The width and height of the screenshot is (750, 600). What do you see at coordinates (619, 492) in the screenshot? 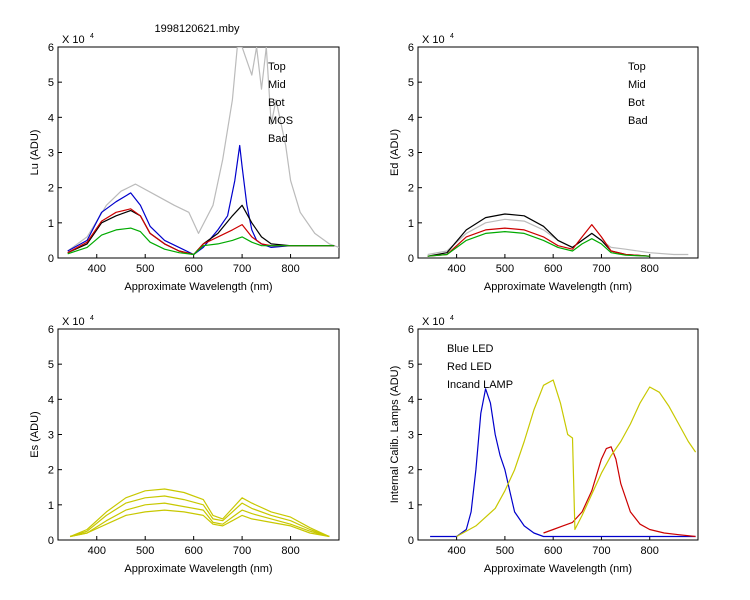
I see `series-line-red-led` at bounding box center [619, 492].